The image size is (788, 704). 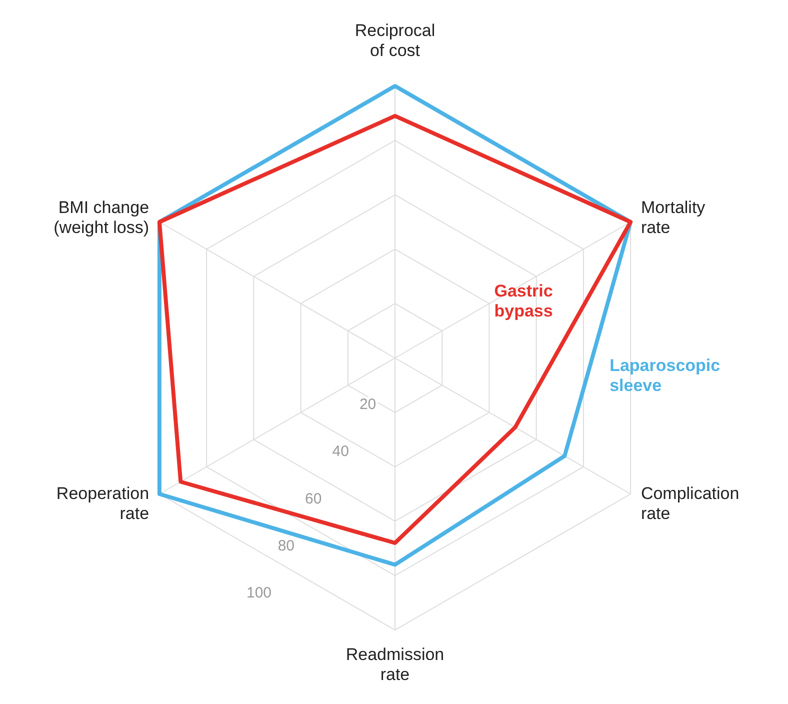 I want to click on y-tick-label: 40, so click(x=340, y=451).